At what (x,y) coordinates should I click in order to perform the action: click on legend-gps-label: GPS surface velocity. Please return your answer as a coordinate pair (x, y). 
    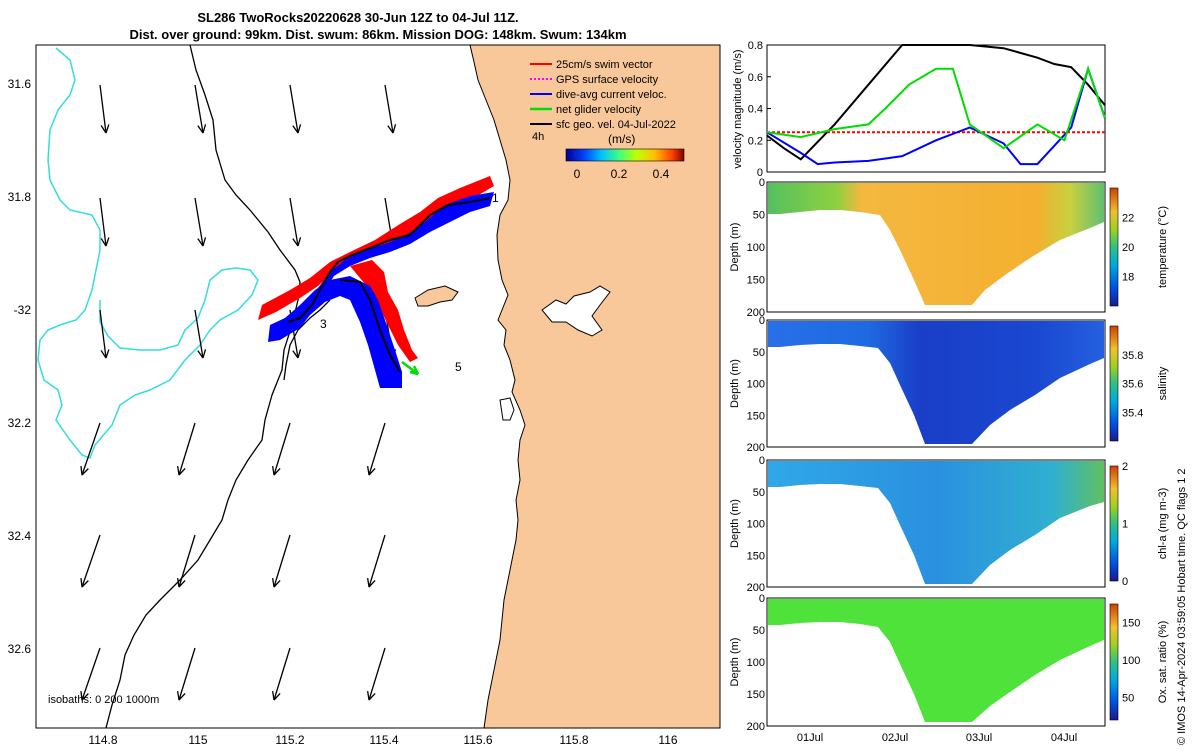
    Looking at the image, I should click on (607, 80).